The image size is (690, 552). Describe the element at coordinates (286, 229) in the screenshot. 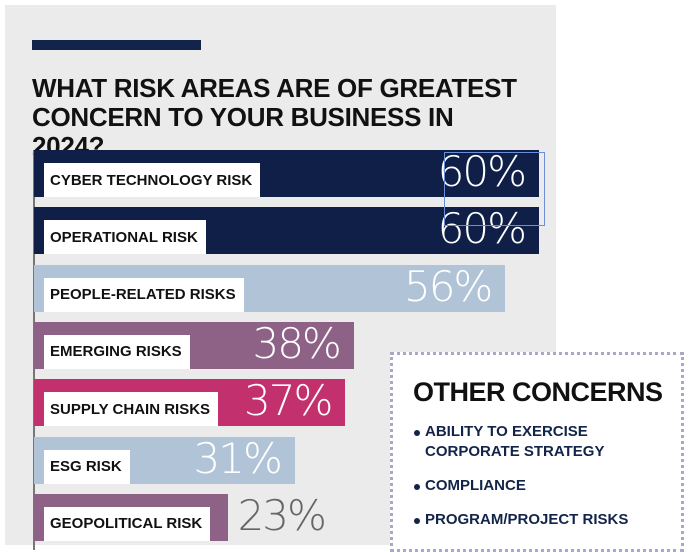

I see `bar: OPERATIONAL RISK 60%` at that location.